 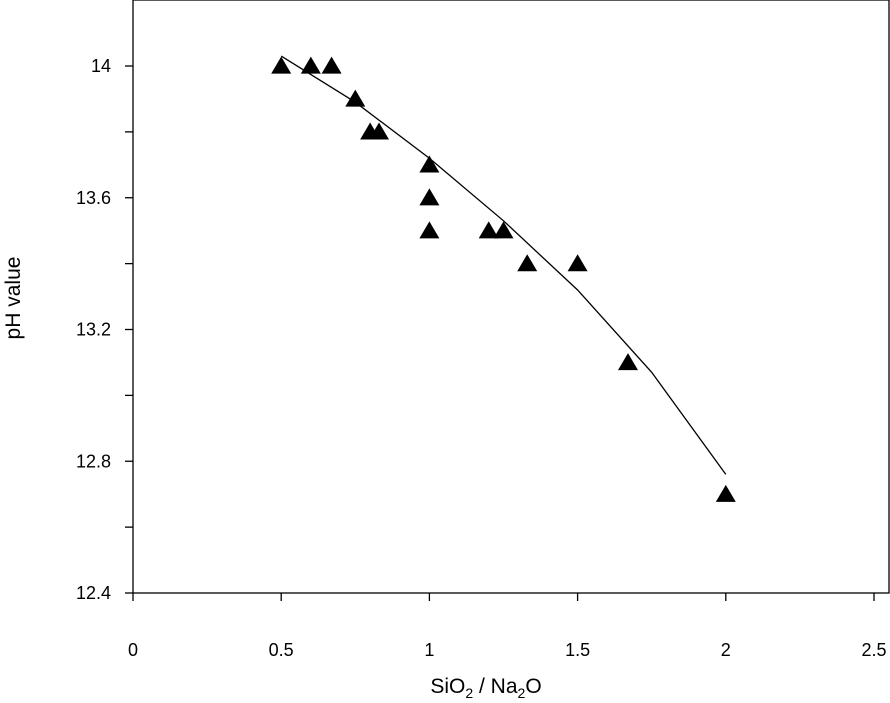 I want to click on x-tick-label: 0.5, so click(x=281, y=650).